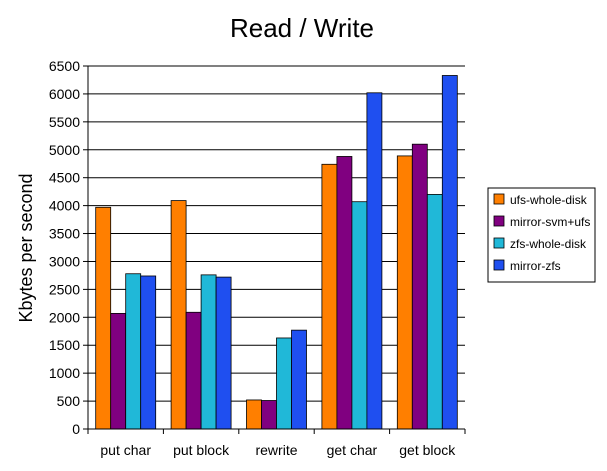  What do you see at coordinates (64, 94) in the screenshot?
I see `y-tick-label: 6000` at bounding box center [64, 94].